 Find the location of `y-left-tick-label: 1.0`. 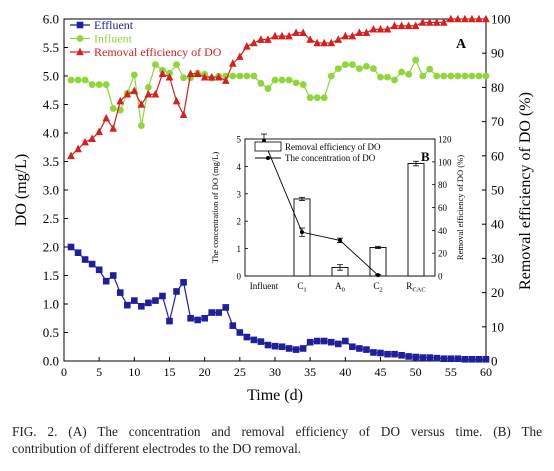

y-left-tick-label: 1.0 is located at coordinates (51, 304).